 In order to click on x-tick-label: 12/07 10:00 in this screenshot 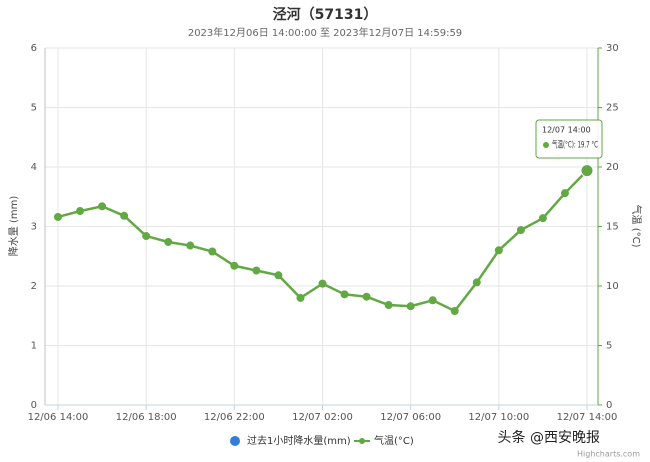, I will do `click(498, 417)`.